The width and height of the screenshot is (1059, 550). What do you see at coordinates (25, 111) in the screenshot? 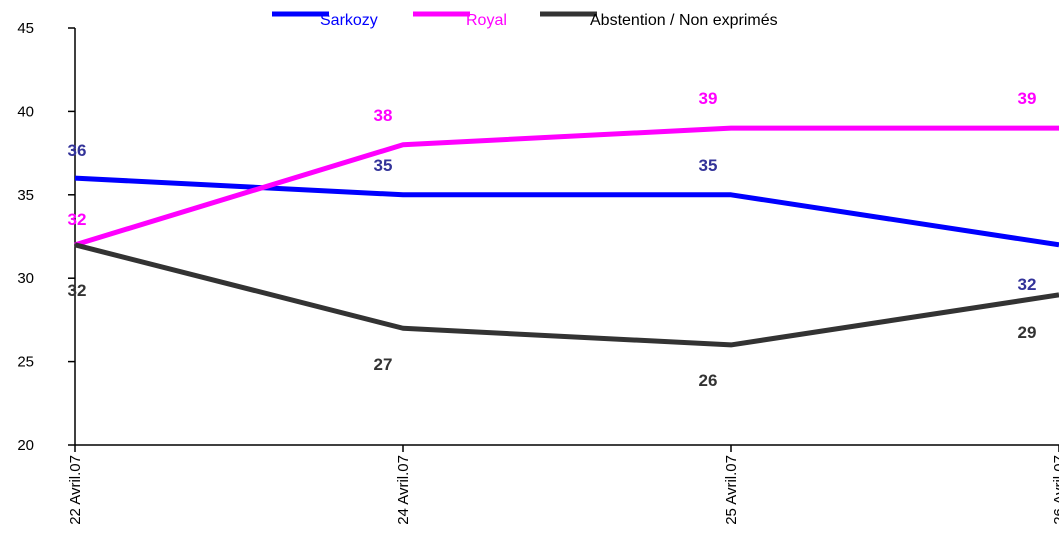
I see `y-tick-label: 40` at bounding box center [25, 111].